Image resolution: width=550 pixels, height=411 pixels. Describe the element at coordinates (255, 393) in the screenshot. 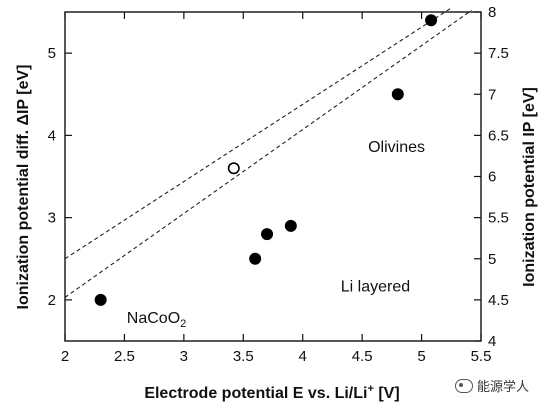

I see `x-axis-title-main: Electrode potential E vs. Li/Li` at that location.